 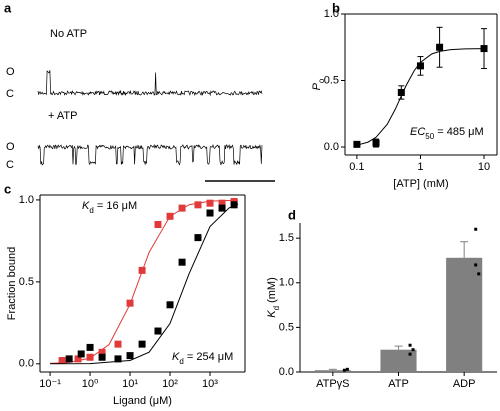 What do you see at coordinates (484, 167) in the screenshot?
I see `x-tick-label: 10` at bounding box center [484, 167].